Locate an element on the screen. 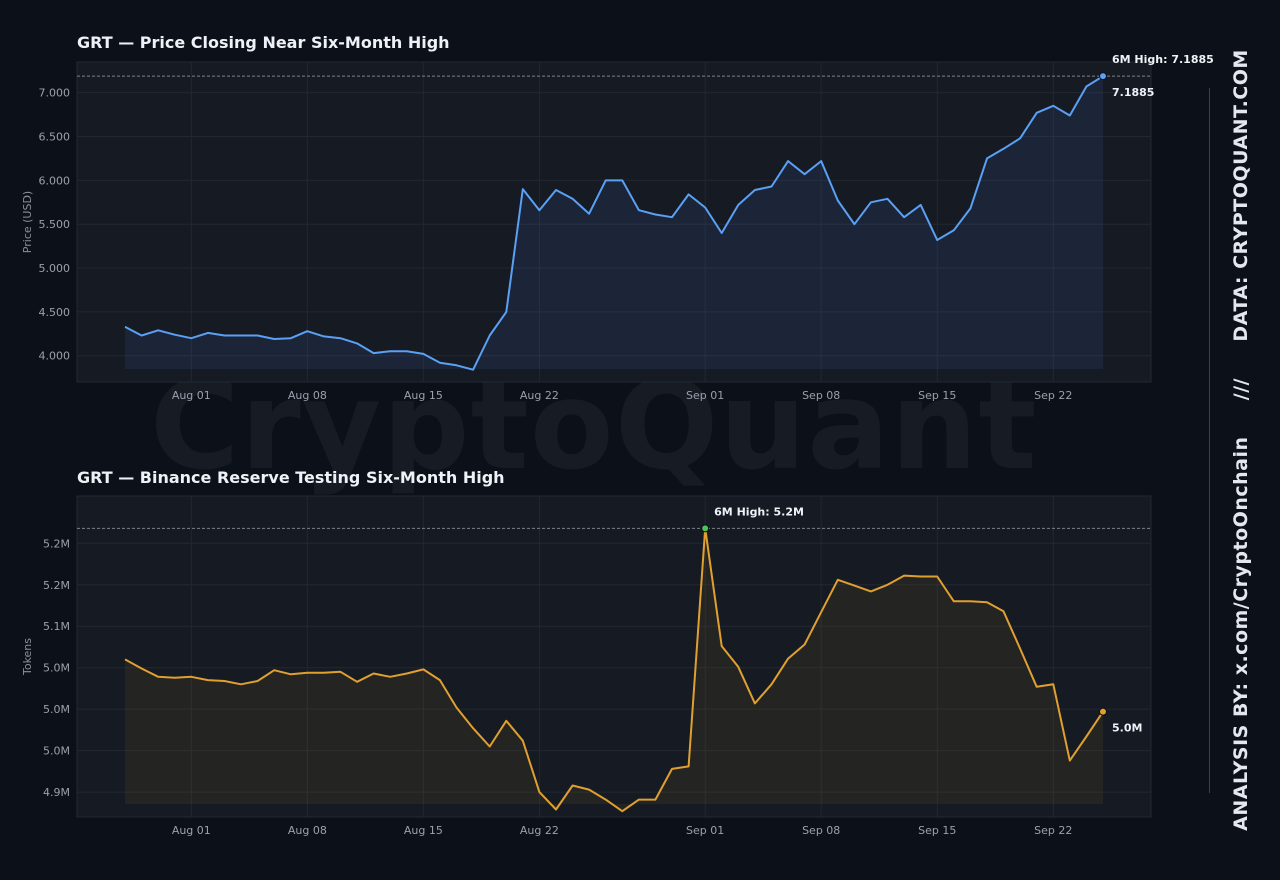 The height and width of the screenshot is (880, 1280). sidebar-divider is located at coordinates (1209, 440).